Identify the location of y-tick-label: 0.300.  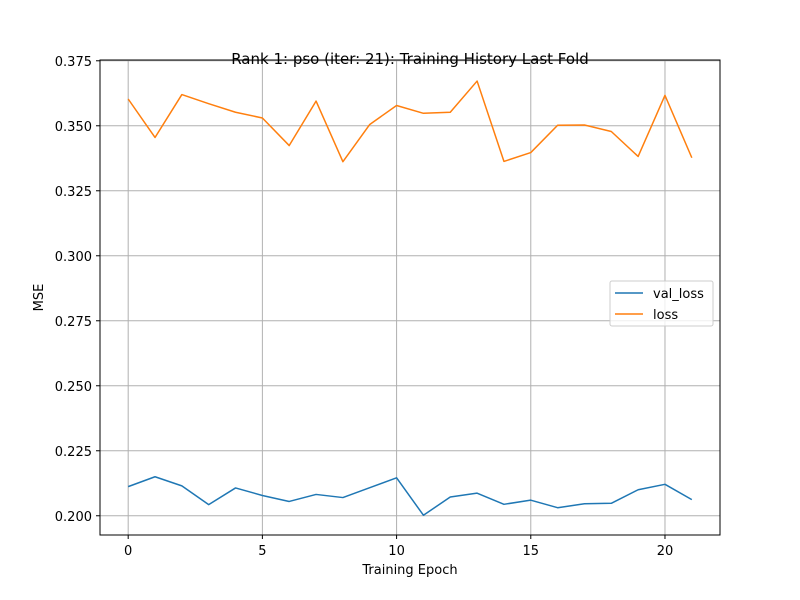
(73, 257).